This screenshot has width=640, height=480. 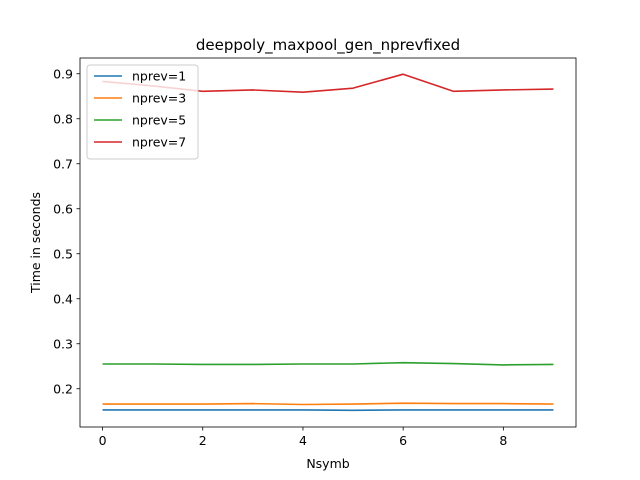 I want to click on legend-label: nprev=1, so click(x=159, y=76).